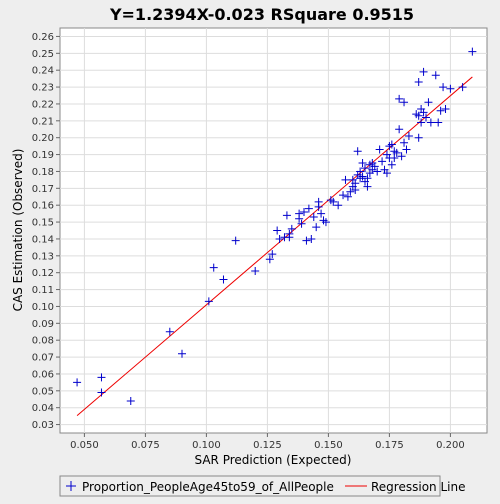  Describe the element at coordinates (43, 273) in the screenshot. I see `y-tick-label: 0.12` at that location.